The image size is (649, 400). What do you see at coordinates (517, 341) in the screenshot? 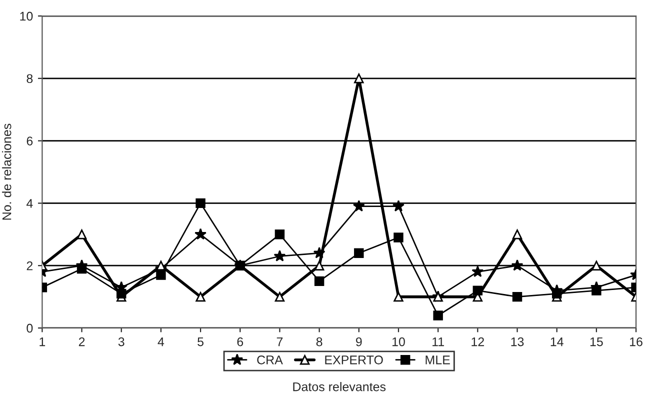
I see `x-tick-label: 13` at bounding box center [517, 341].